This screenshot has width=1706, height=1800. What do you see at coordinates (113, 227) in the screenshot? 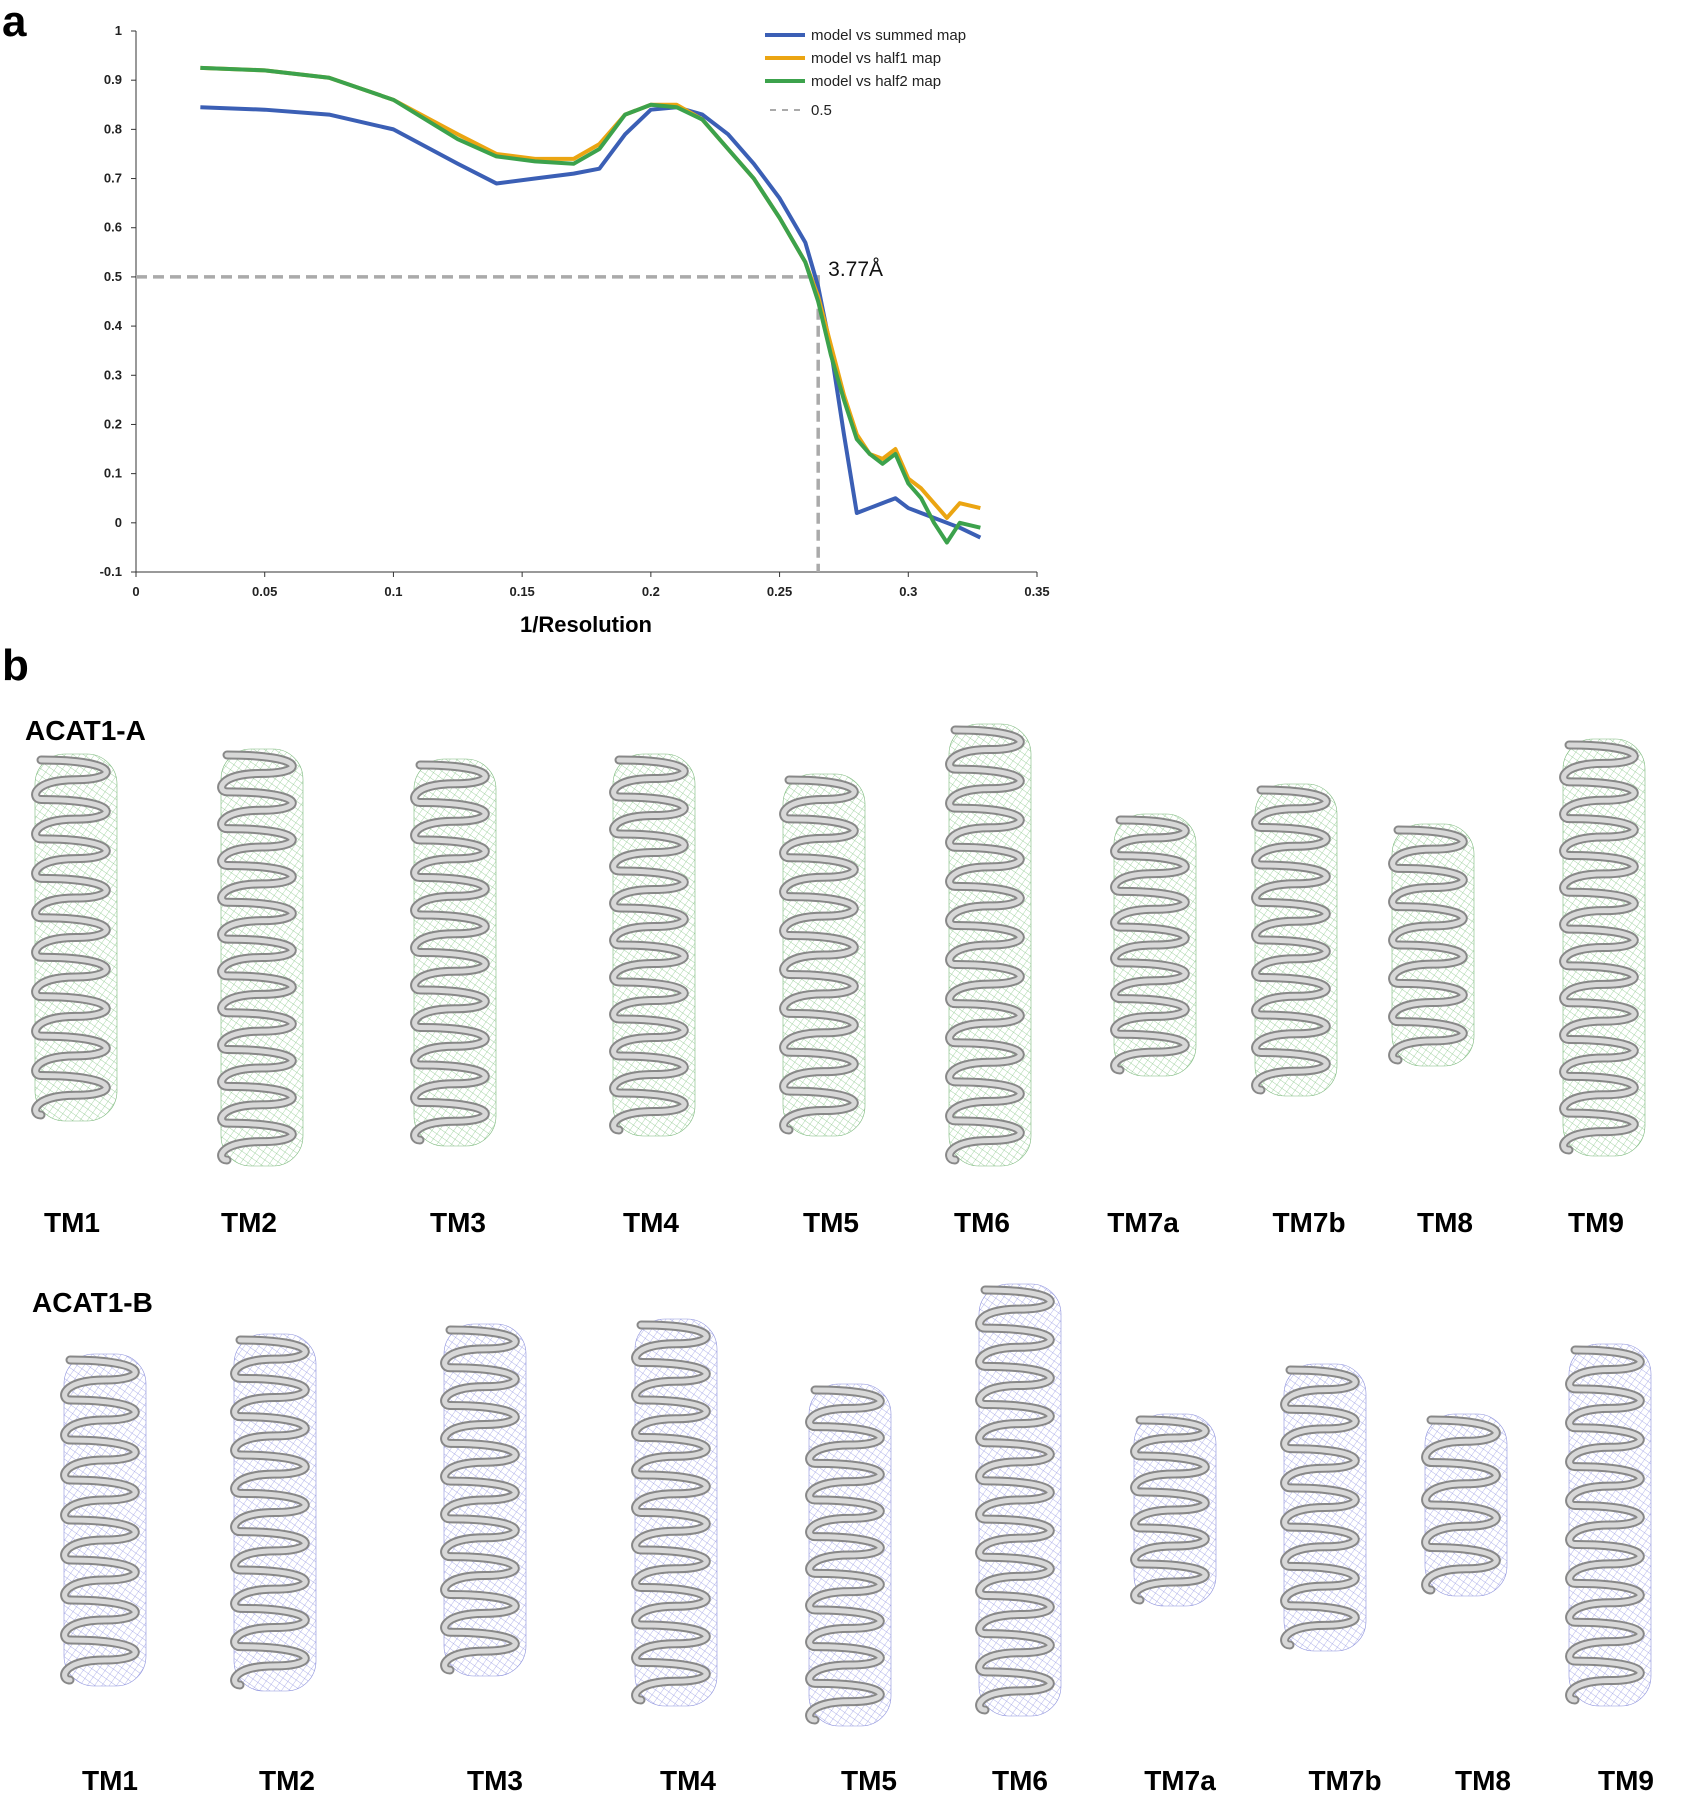
I see `y-tick-label: 0.6` at bounding box center [113, 227].